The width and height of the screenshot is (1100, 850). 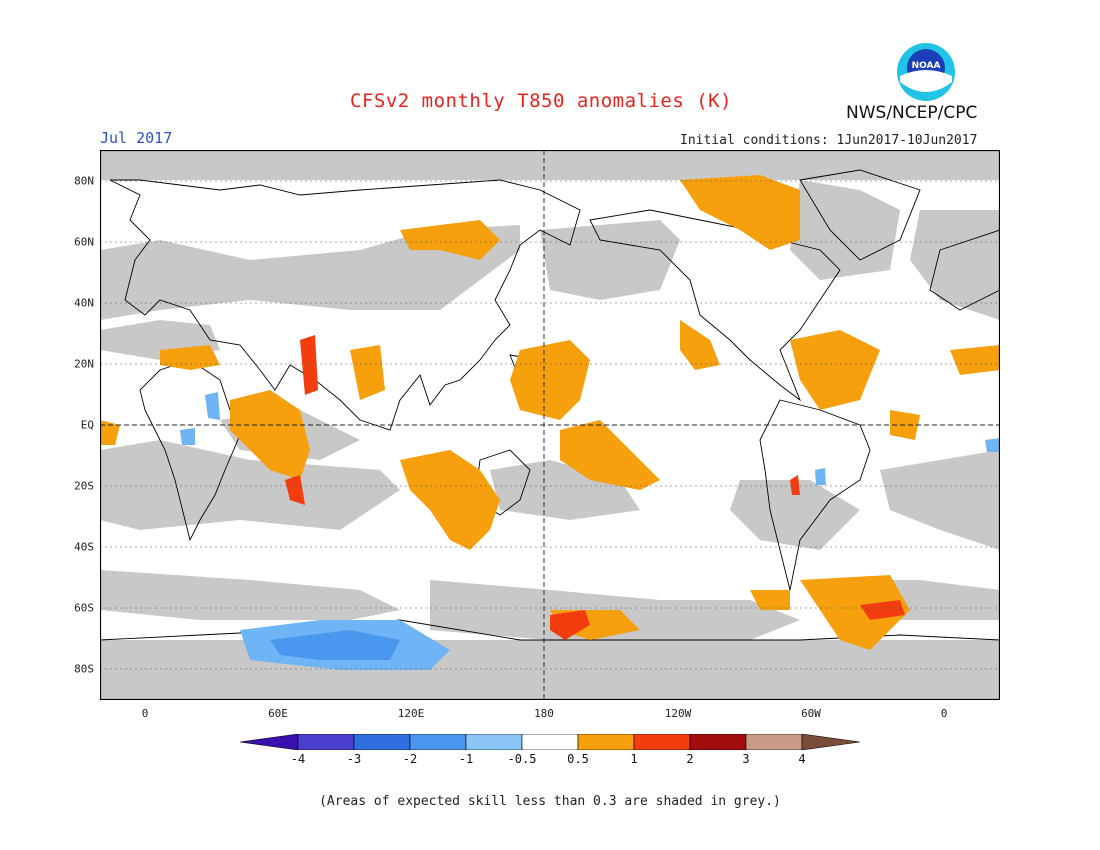 I want to click on initial-conditions: Initial conditions: 1Jun2017-10Jun2017, so click(x=829, y=140).